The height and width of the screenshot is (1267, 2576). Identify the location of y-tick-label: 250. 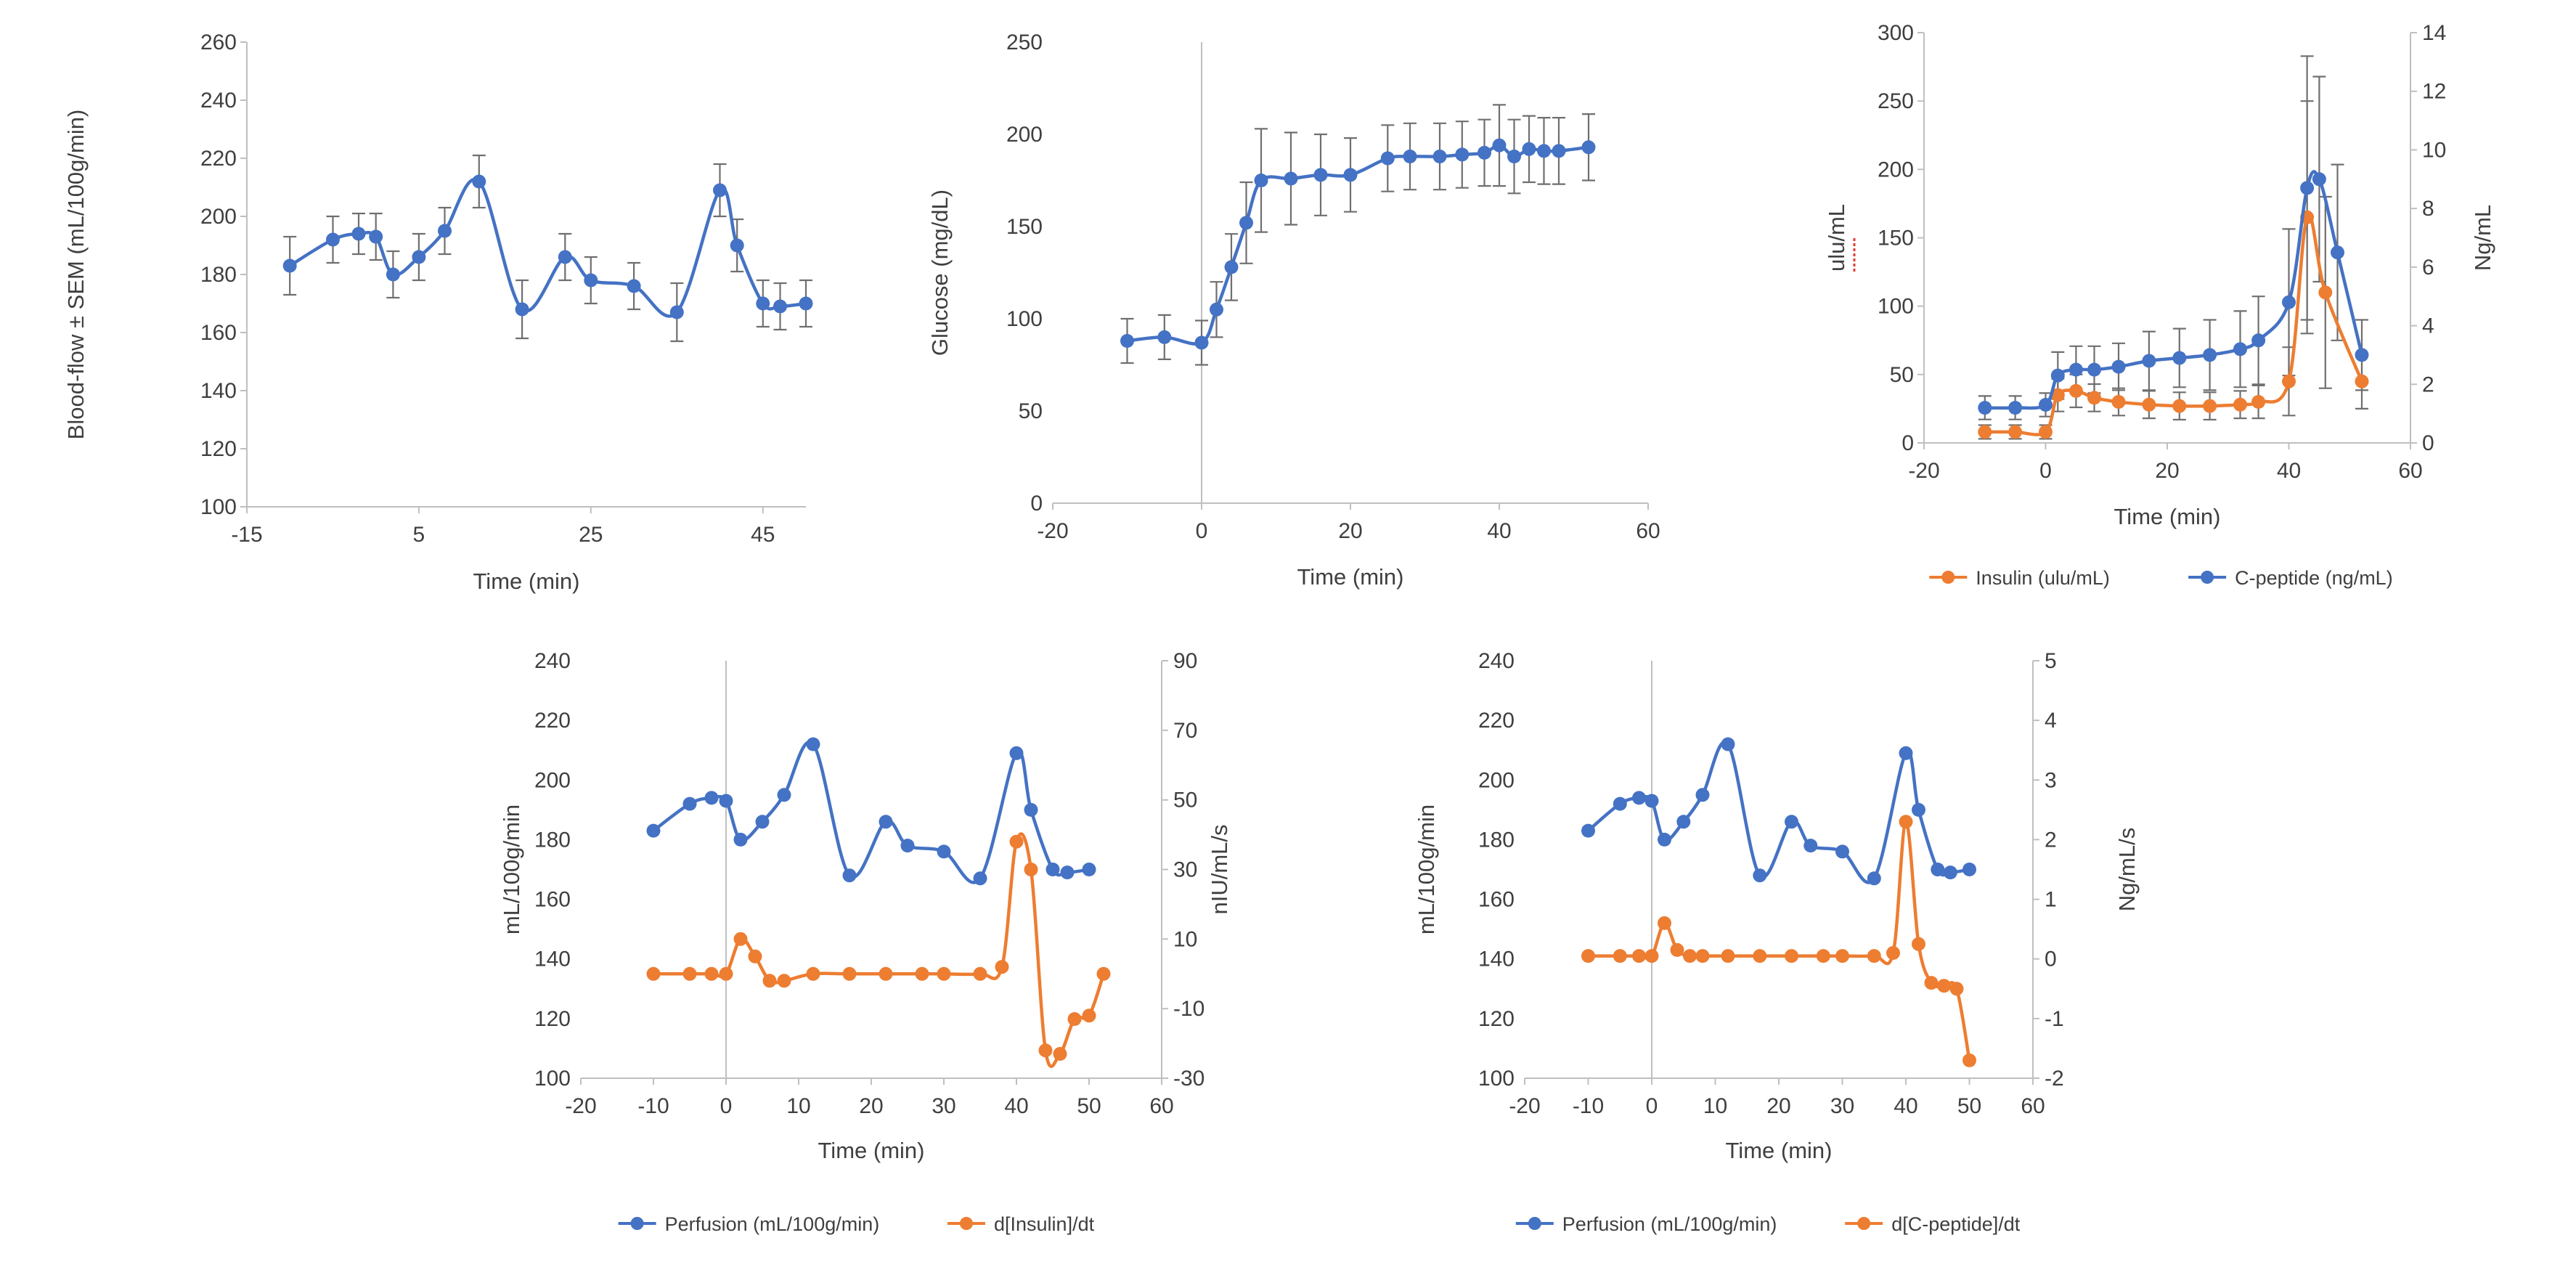
(1024, 42).